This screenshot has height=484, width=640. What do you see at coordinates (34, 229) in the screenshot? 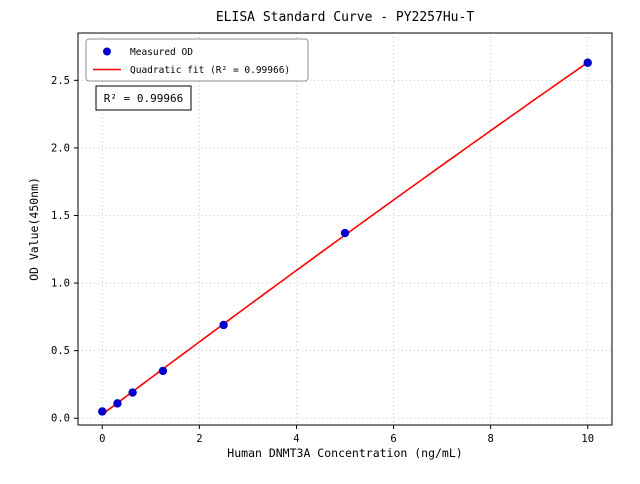
I see `y-axis-label: OD Value(450nm)` at bounding box center [34, 229].